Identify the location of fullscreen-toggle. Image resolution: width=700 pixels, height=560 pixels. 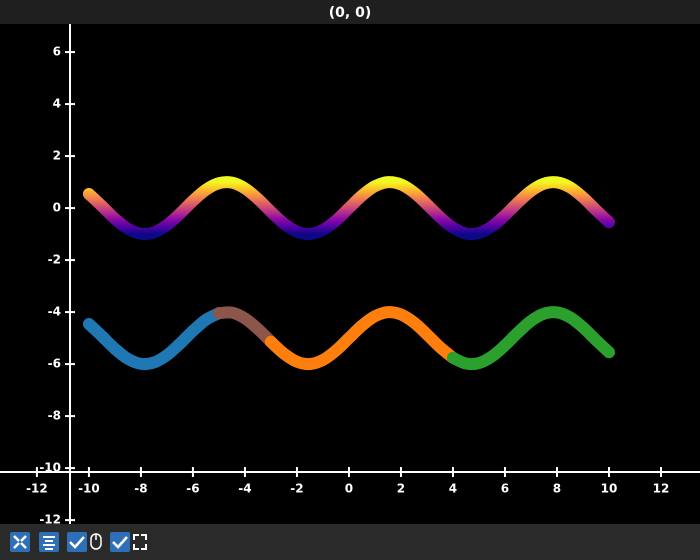
(128, 542).